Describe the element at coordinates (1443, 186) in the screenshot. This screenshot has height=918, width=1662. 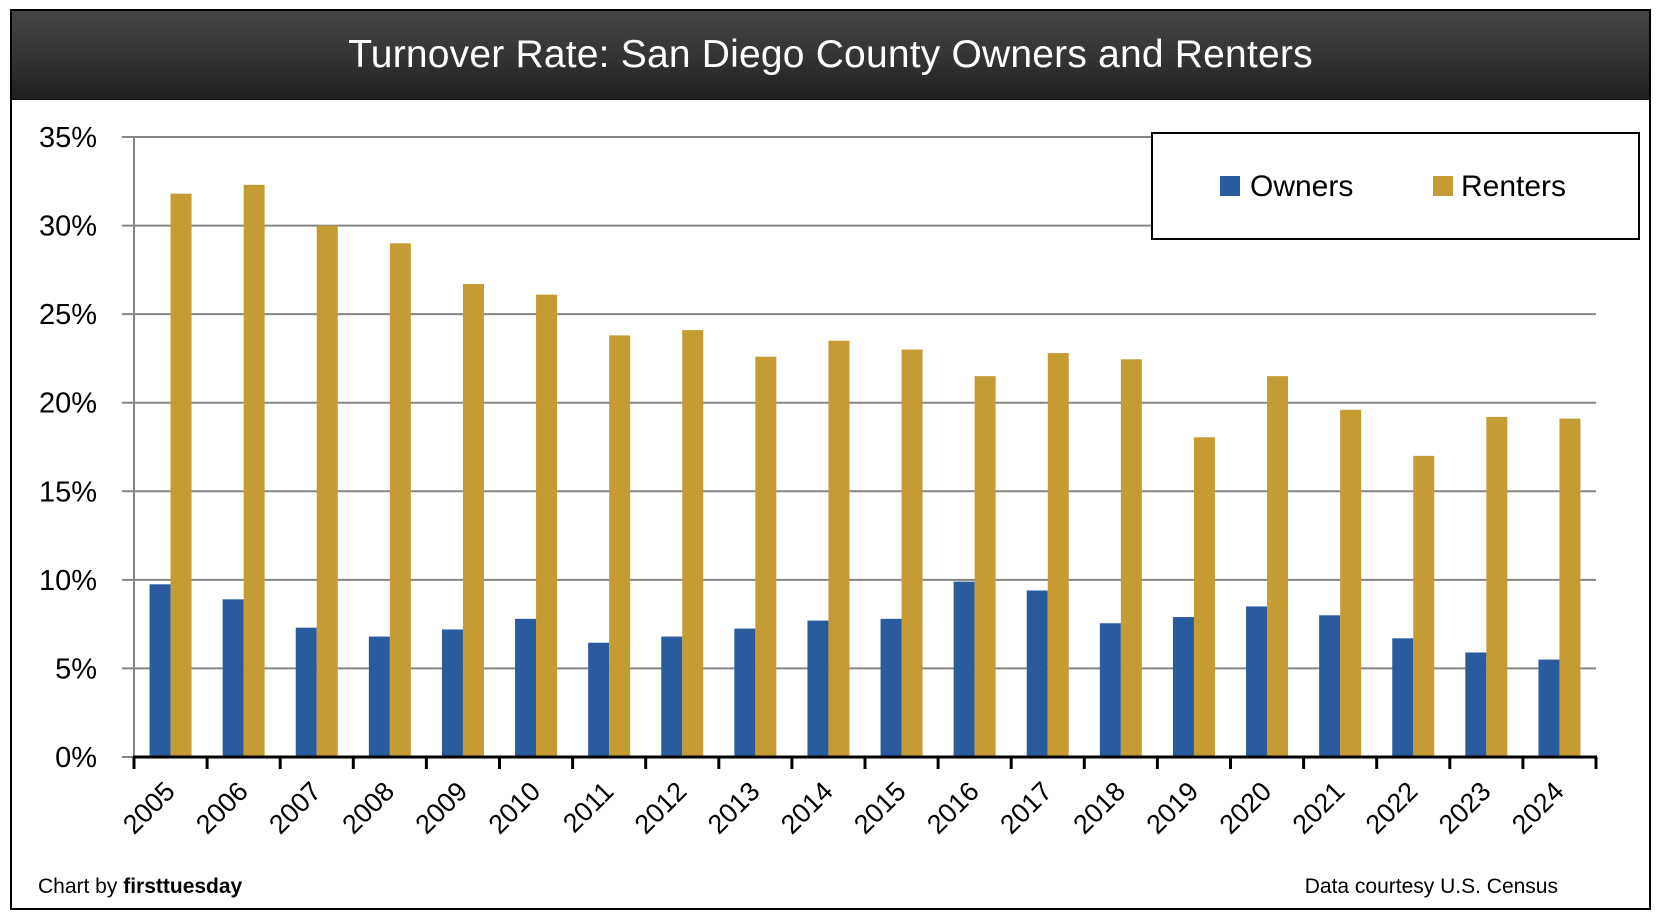
I see `legend-swatch-renters` at that location.